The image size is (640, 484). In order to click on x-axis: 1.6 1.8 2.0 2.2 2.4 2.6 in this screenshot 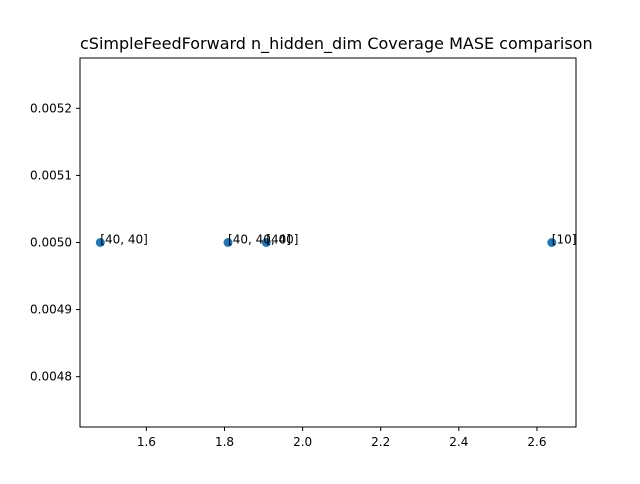, I will do `click(341, 438)`.